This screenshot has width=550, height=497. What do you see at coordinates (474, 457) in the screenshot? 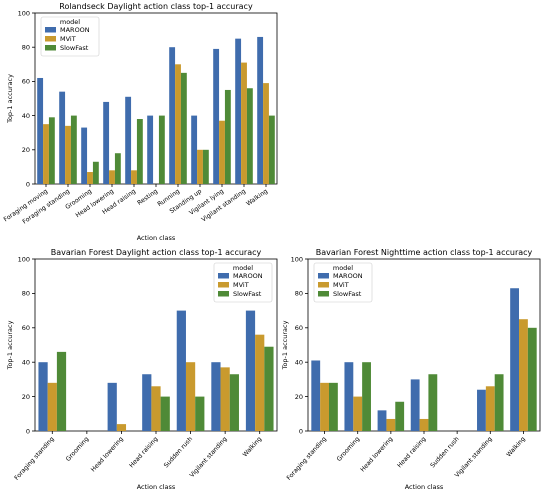
I see `x-tick-label: Vigilant standing` at bounding box center [474, 457].